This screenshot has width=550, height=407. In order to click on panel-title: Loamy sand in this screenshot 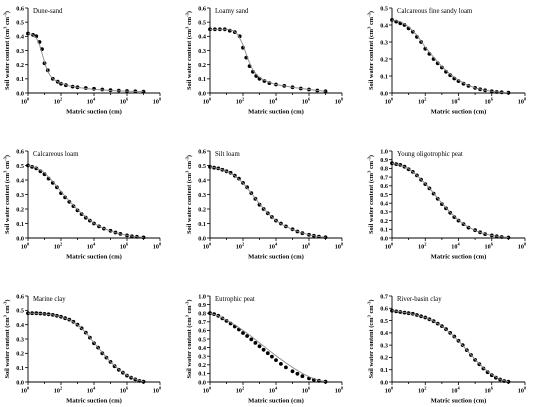, I will do `click(232, 11)`.